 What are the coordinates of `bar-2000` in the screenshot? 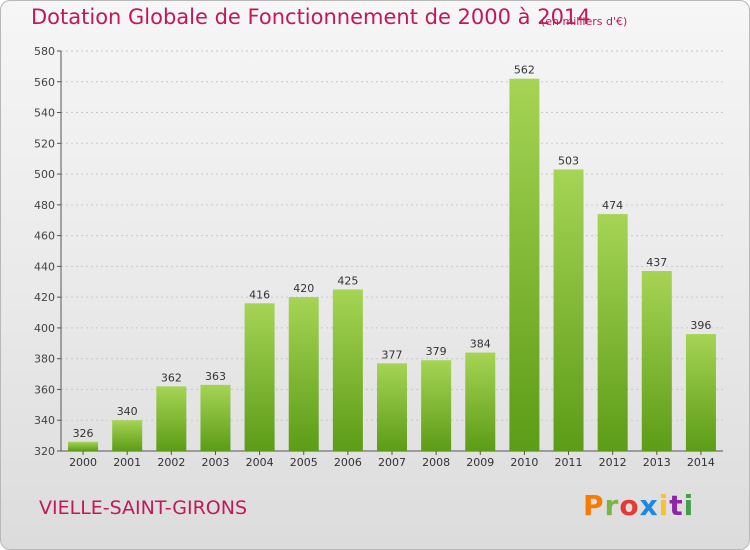 It's located at (83, 446).